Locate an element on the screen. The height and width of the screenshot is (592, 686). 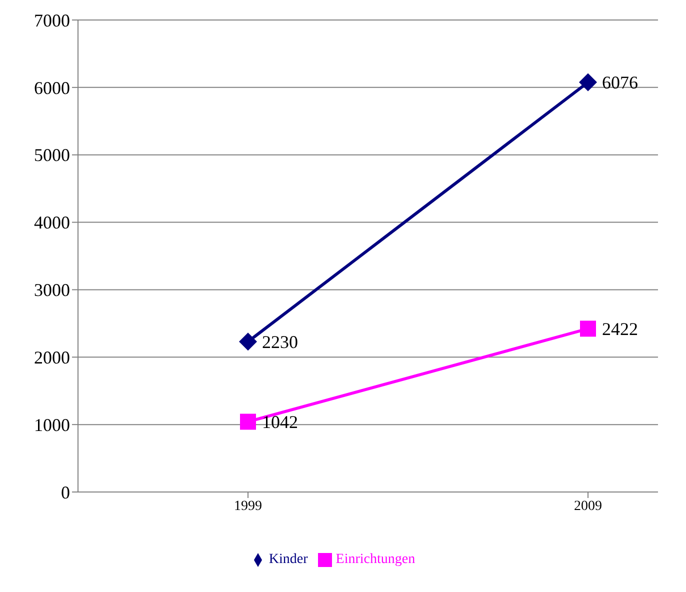
y-tick-label: 2000 is located at coordinates (52, 358).